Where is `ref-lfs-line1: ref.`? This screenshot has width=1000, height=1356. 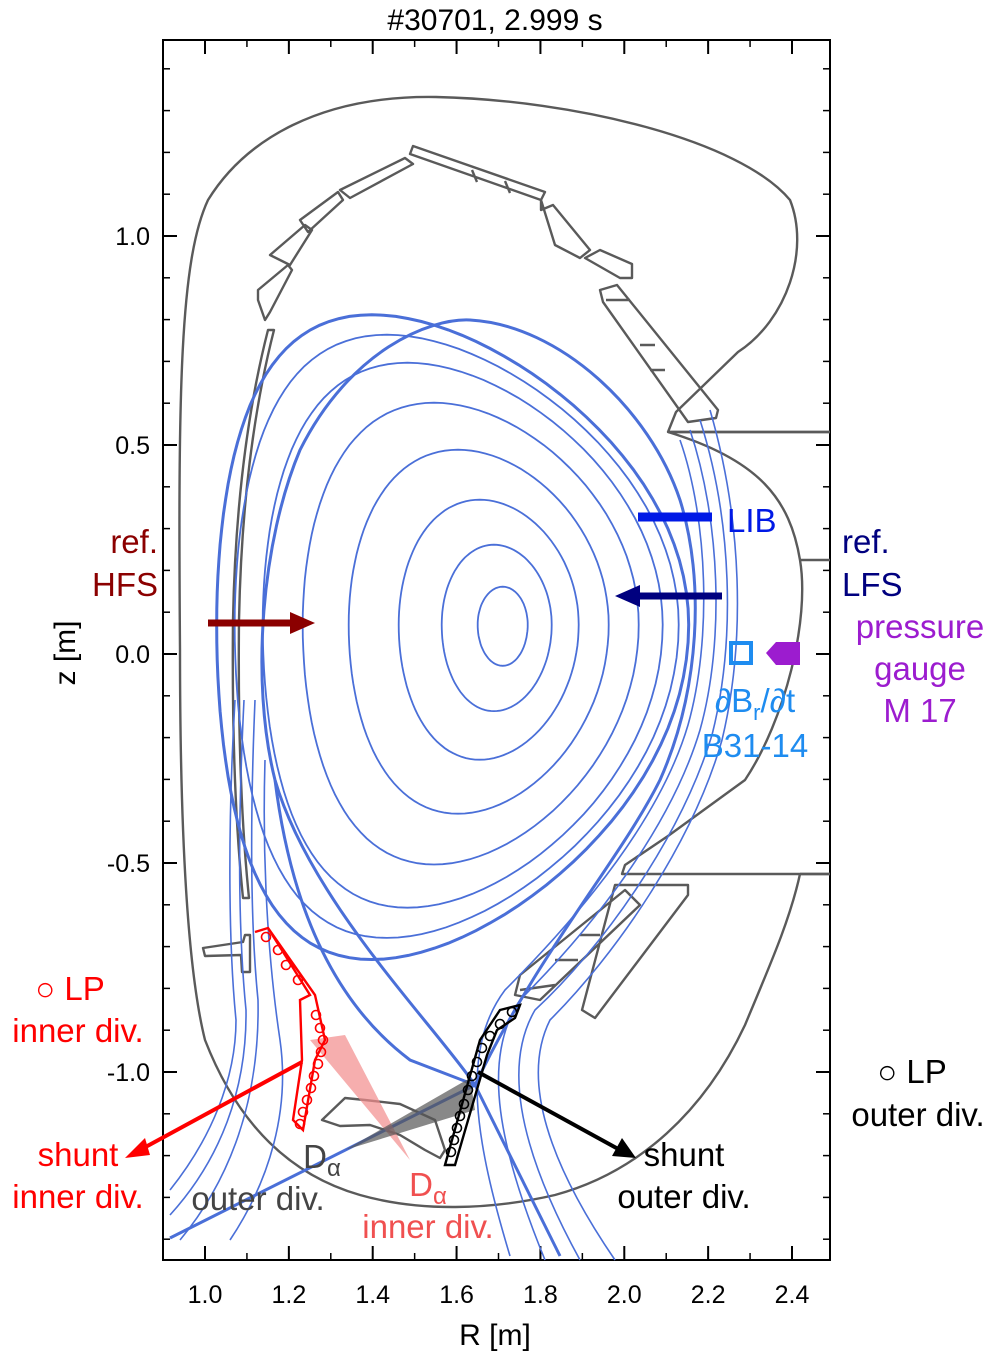
ref-lfs-line1: ref. is located at coordinates (866, 541).